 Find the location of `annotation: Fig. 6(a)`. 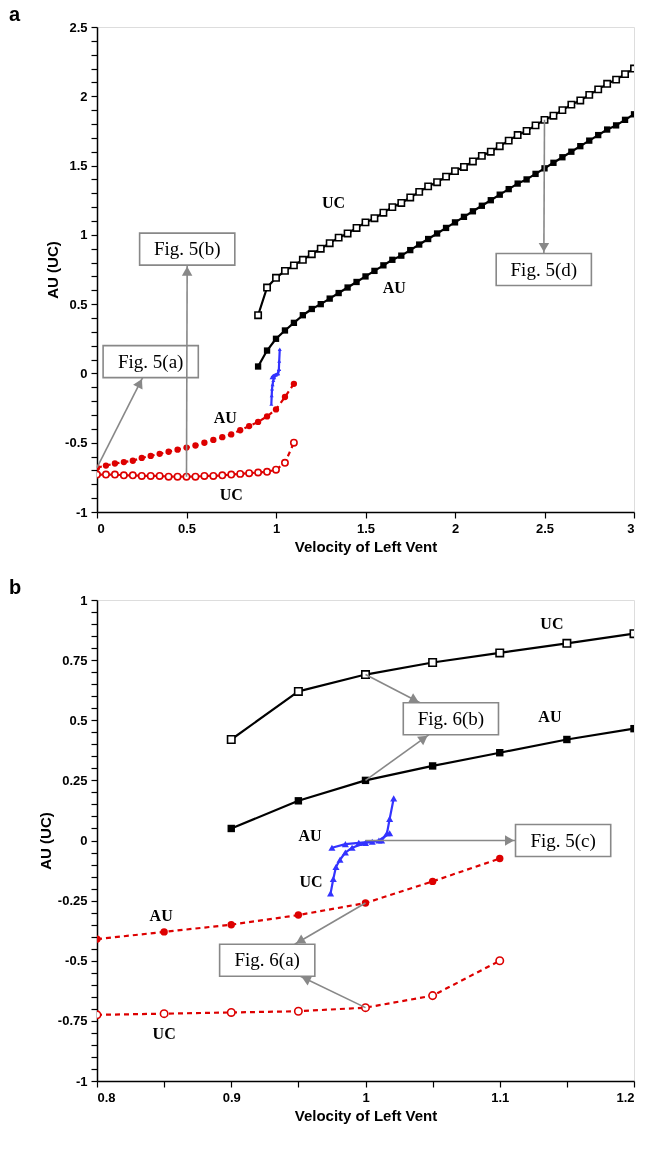

annotation: Fig. 6(a) is located at coordinates (267, 960).